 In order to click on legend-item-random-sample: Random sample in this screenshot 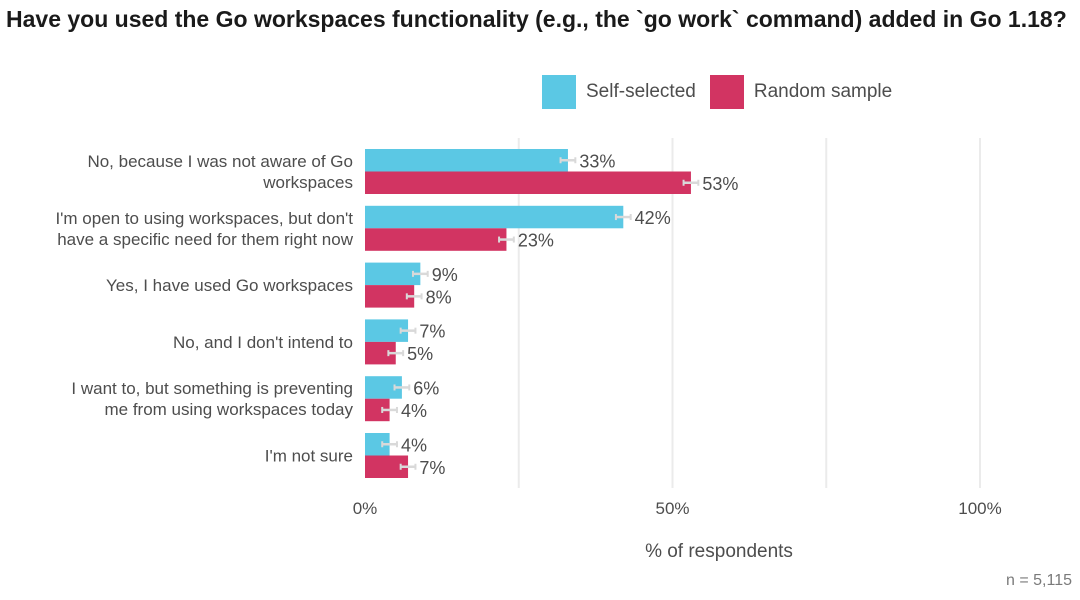, I will do `click(801, 92)`.